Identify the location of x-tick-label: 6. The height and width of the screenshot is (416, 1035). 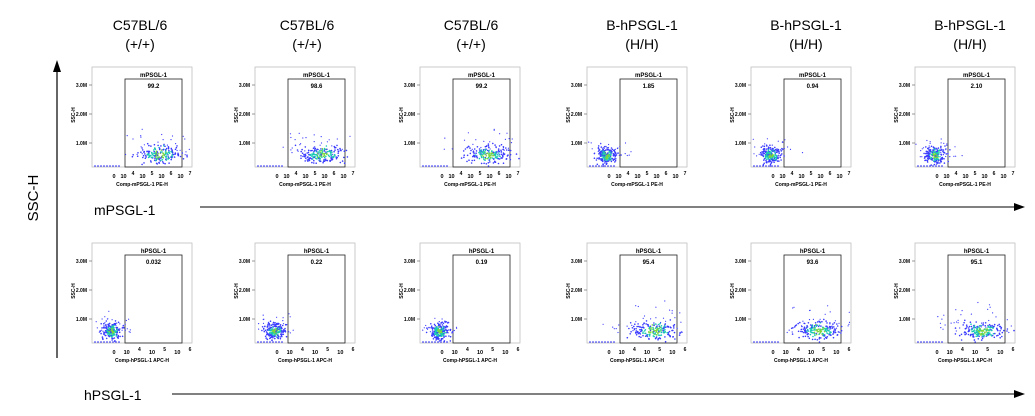
(1013, 350).